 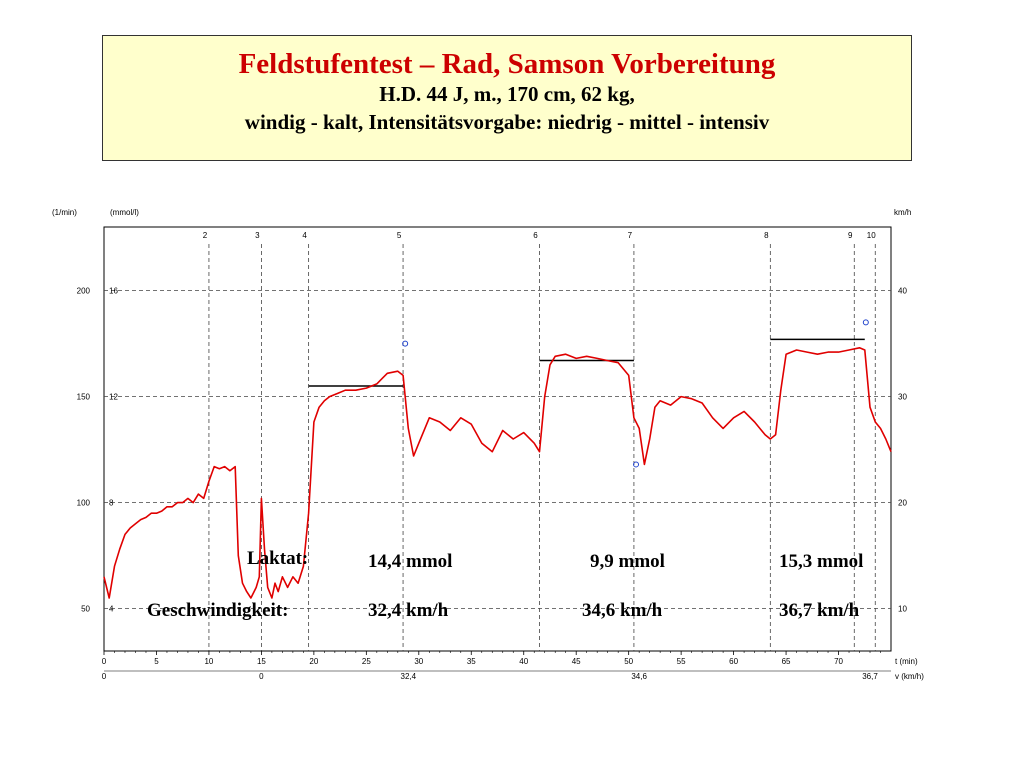 What do you see at coordinates (304, 235) in the screenshot?
I see `marker-label: 4` at bounding box center [304, 235].